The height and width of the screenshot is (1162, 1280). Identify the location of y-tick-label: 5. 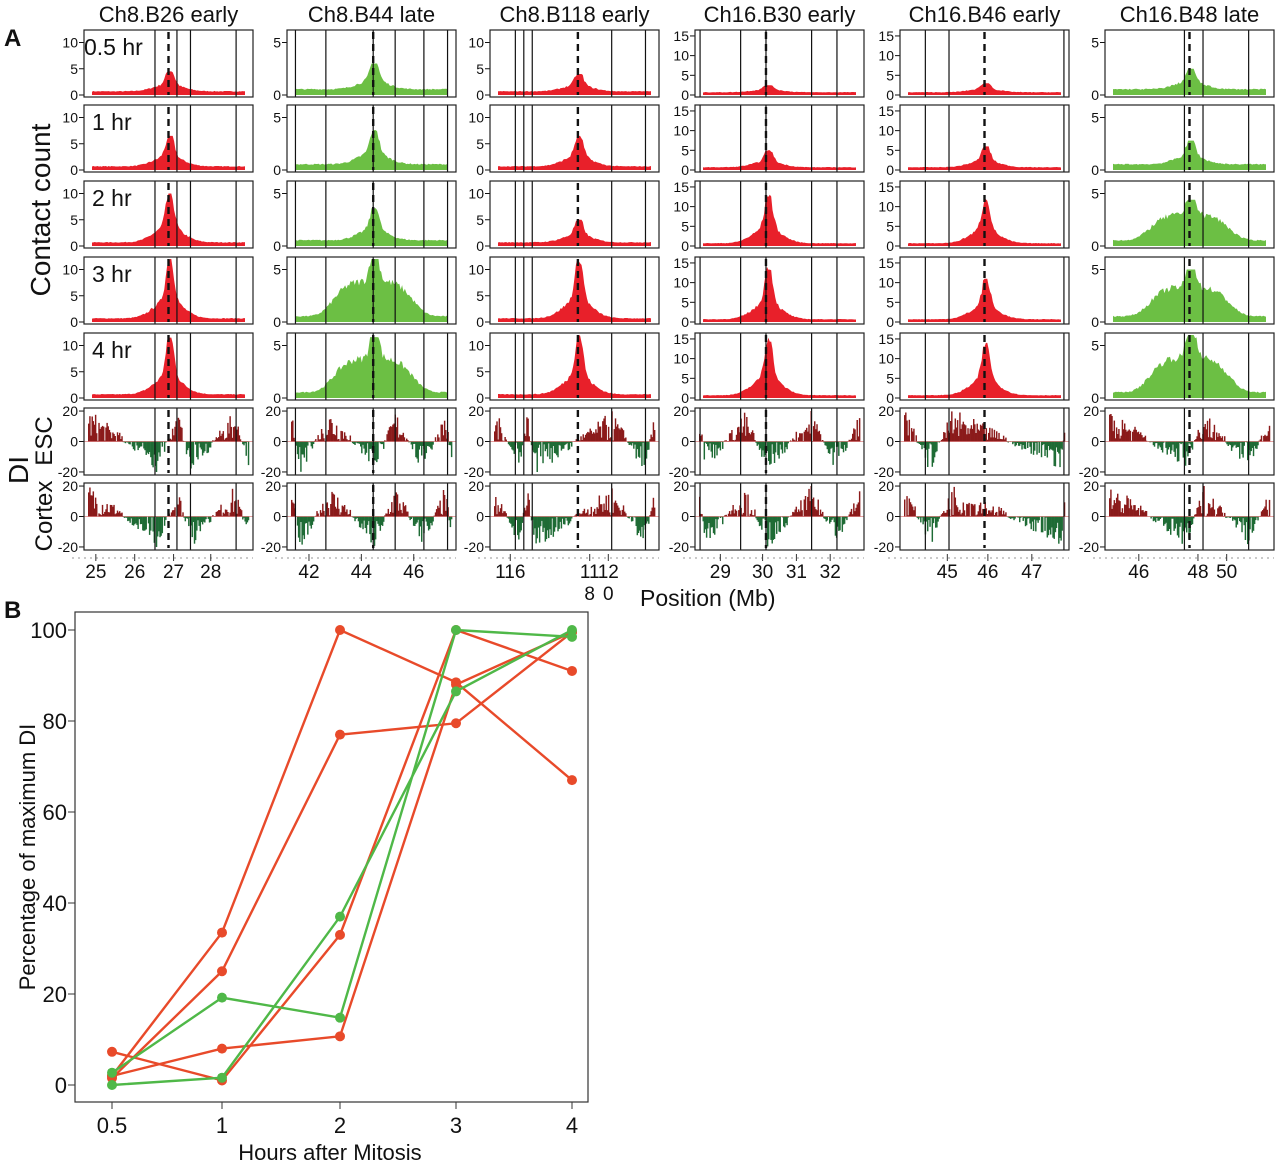
(890, 226).